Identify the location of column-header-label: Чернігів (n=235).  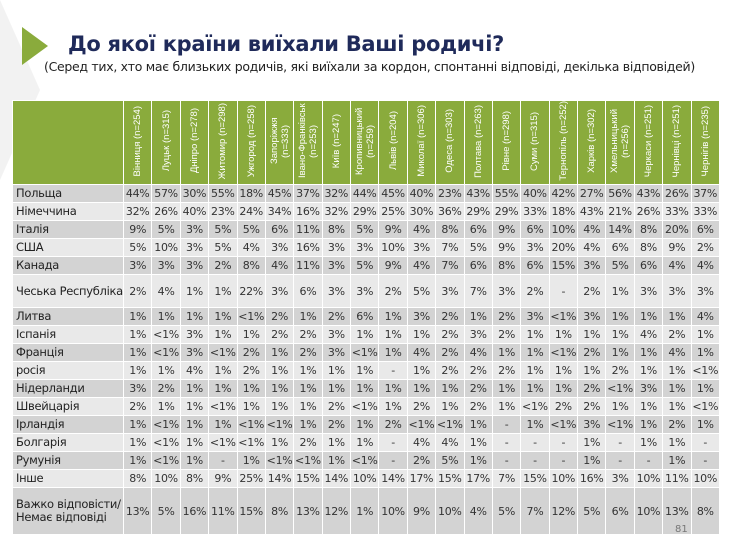
(705, 141).